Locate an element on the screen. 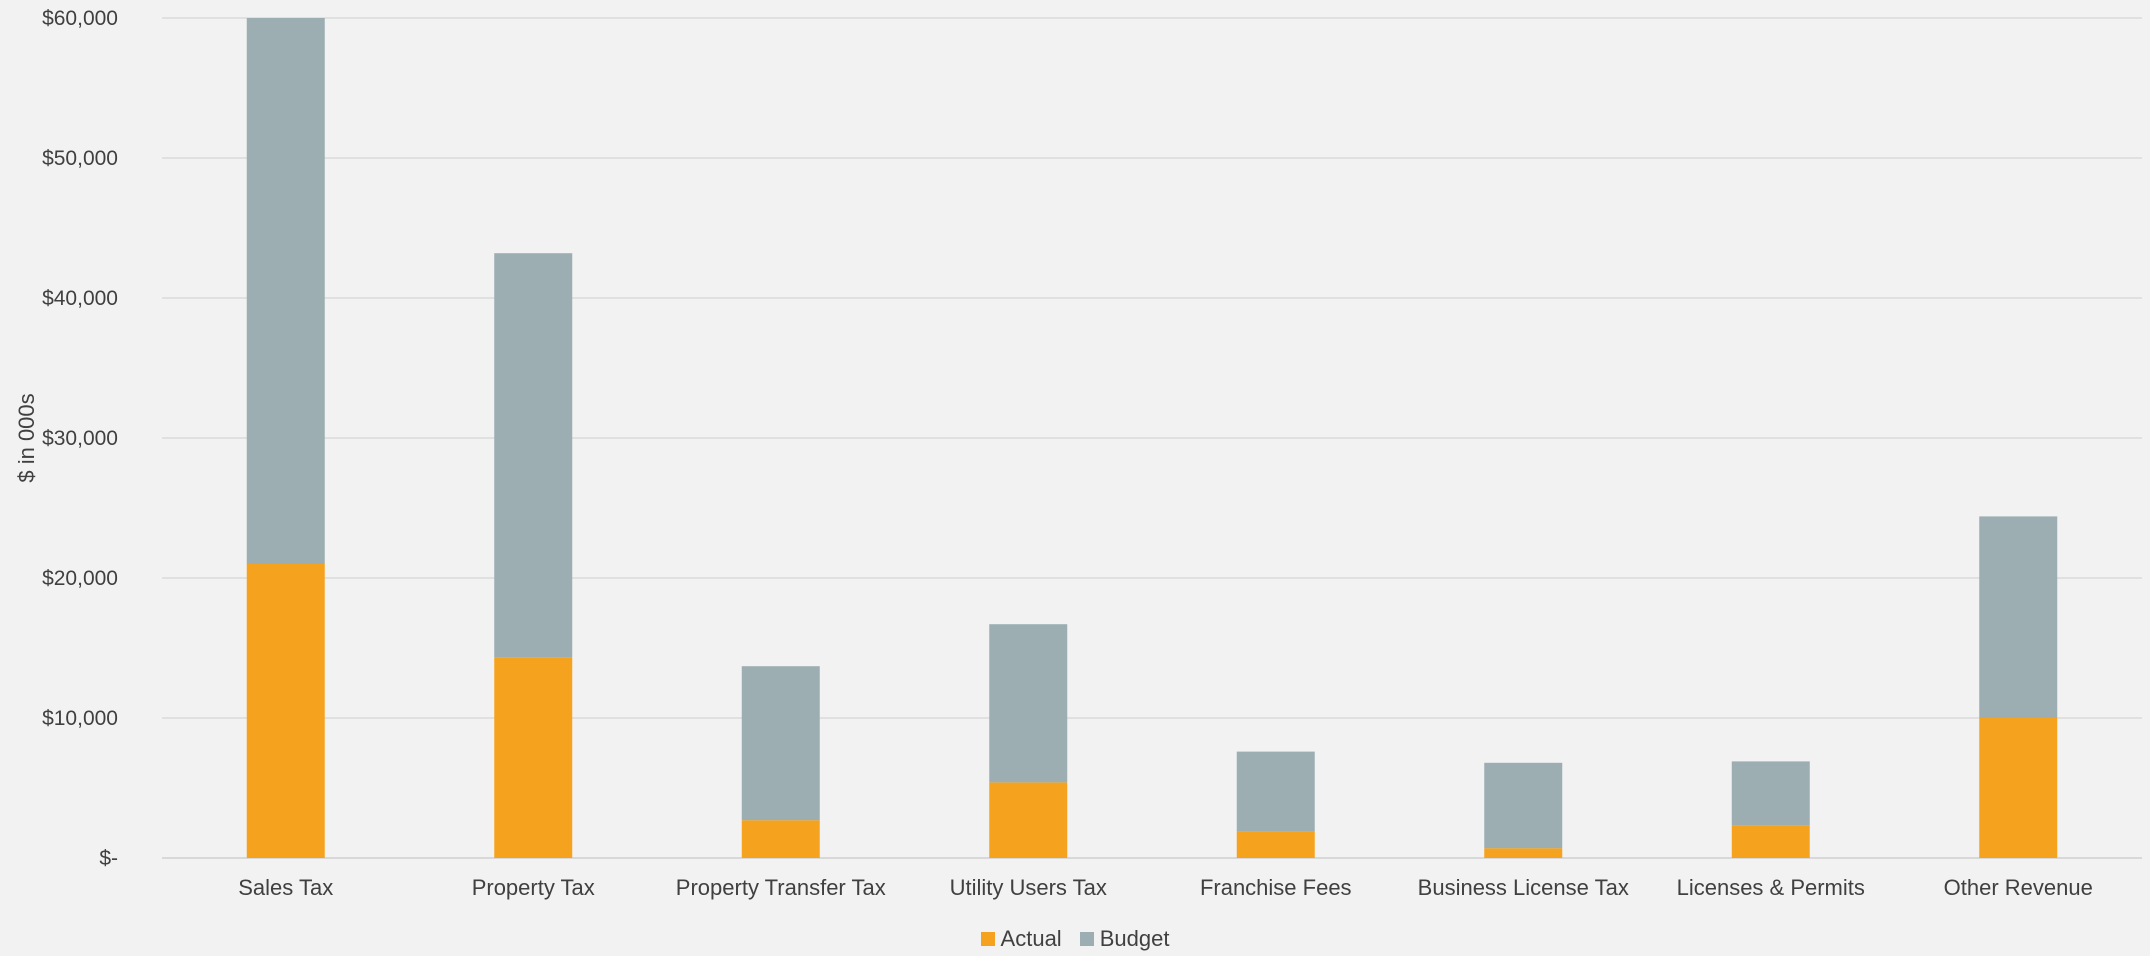 This screenshot has height=956, width=2150. x-category-label: Other Revenue is located at coordinates (2018, 887).